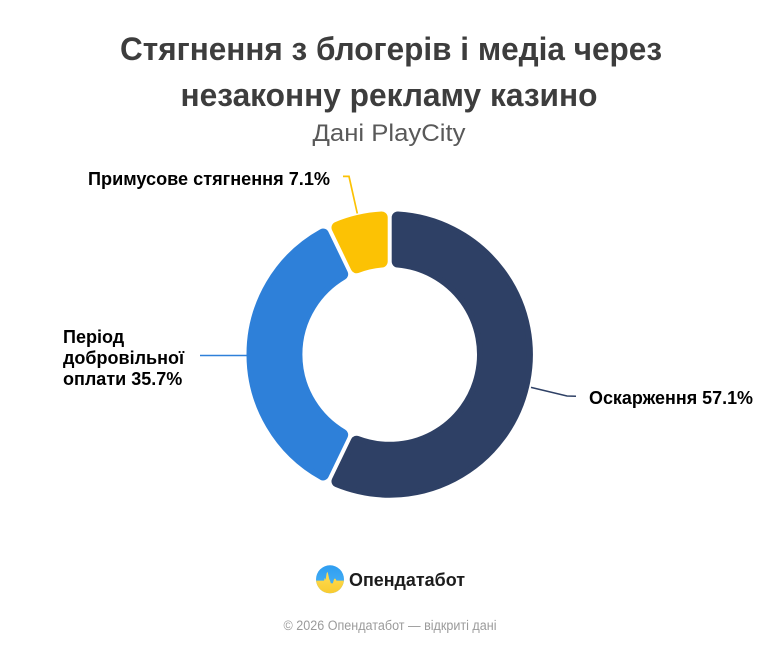  What do you see at coordinates (407, 580) in the screenshot?
I see `svg-text: Опендатабот` at bounding box center [407, 580].